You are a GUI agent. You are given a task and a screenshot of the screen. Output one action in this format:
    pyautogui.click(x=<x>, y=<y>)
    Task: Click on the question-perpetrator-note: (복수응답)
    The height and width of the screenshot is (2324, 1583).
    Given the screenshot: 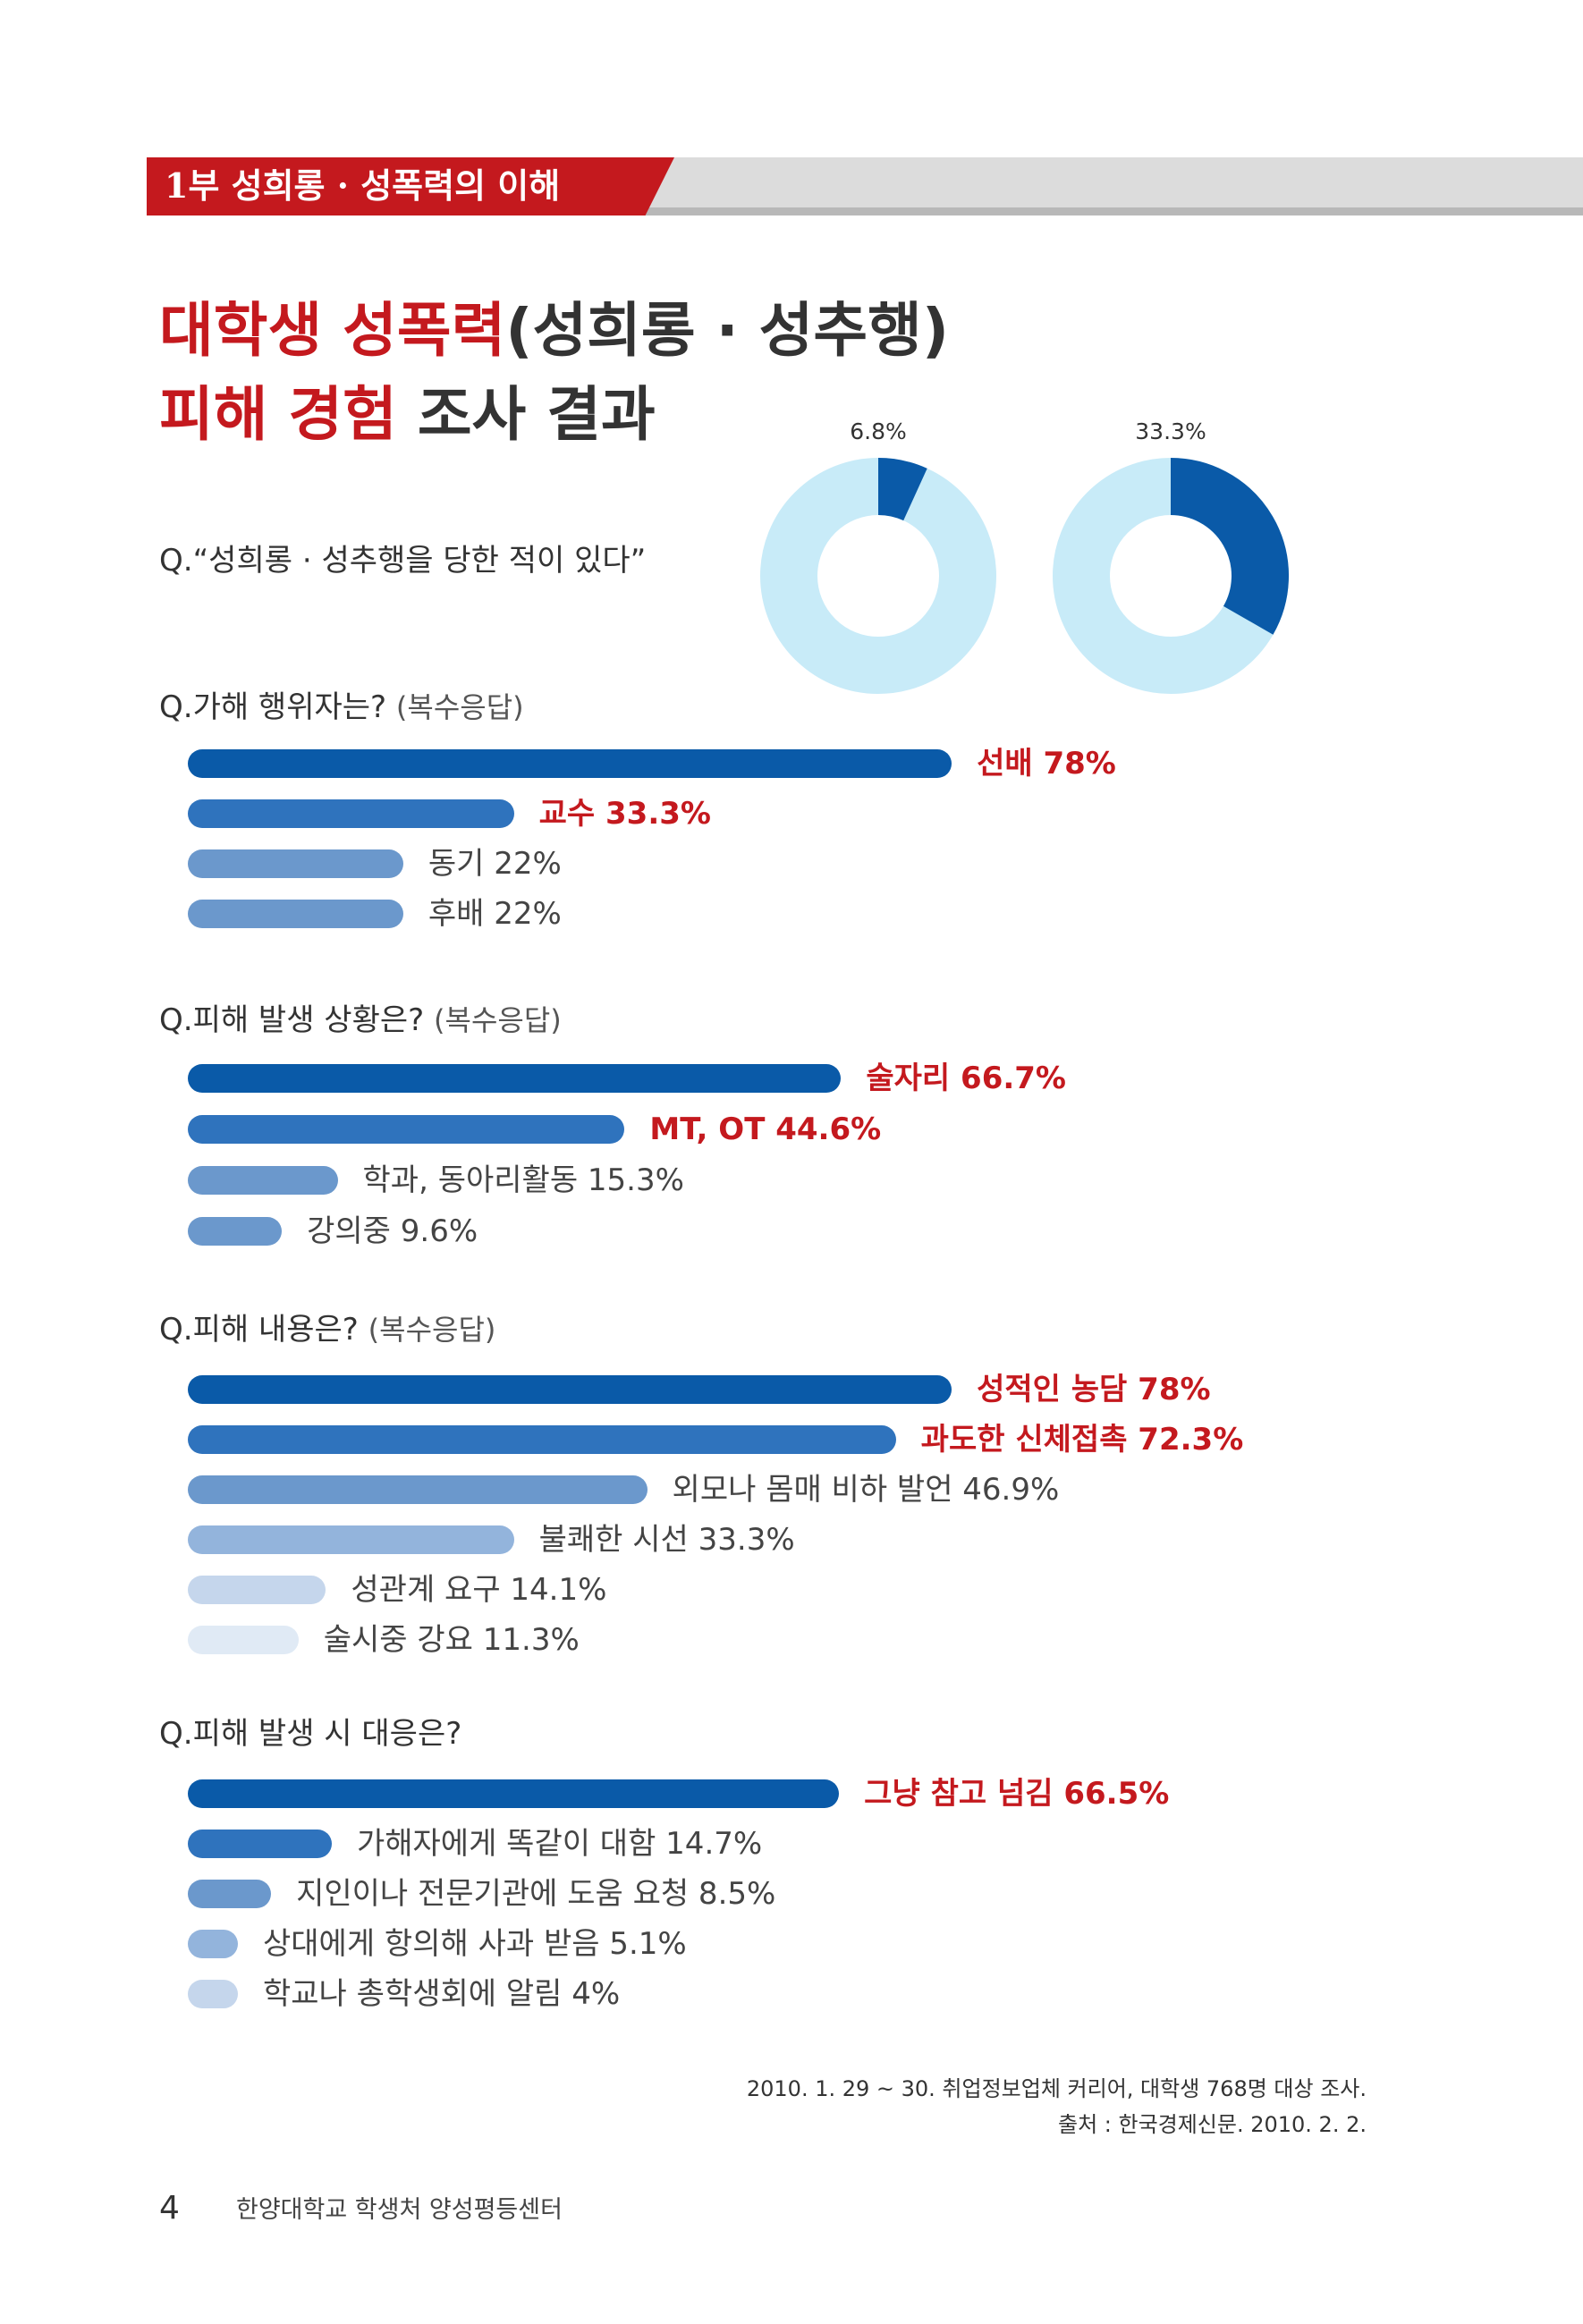 What is the action you would take?
    pyautogui.click(x=459, y=707)
    